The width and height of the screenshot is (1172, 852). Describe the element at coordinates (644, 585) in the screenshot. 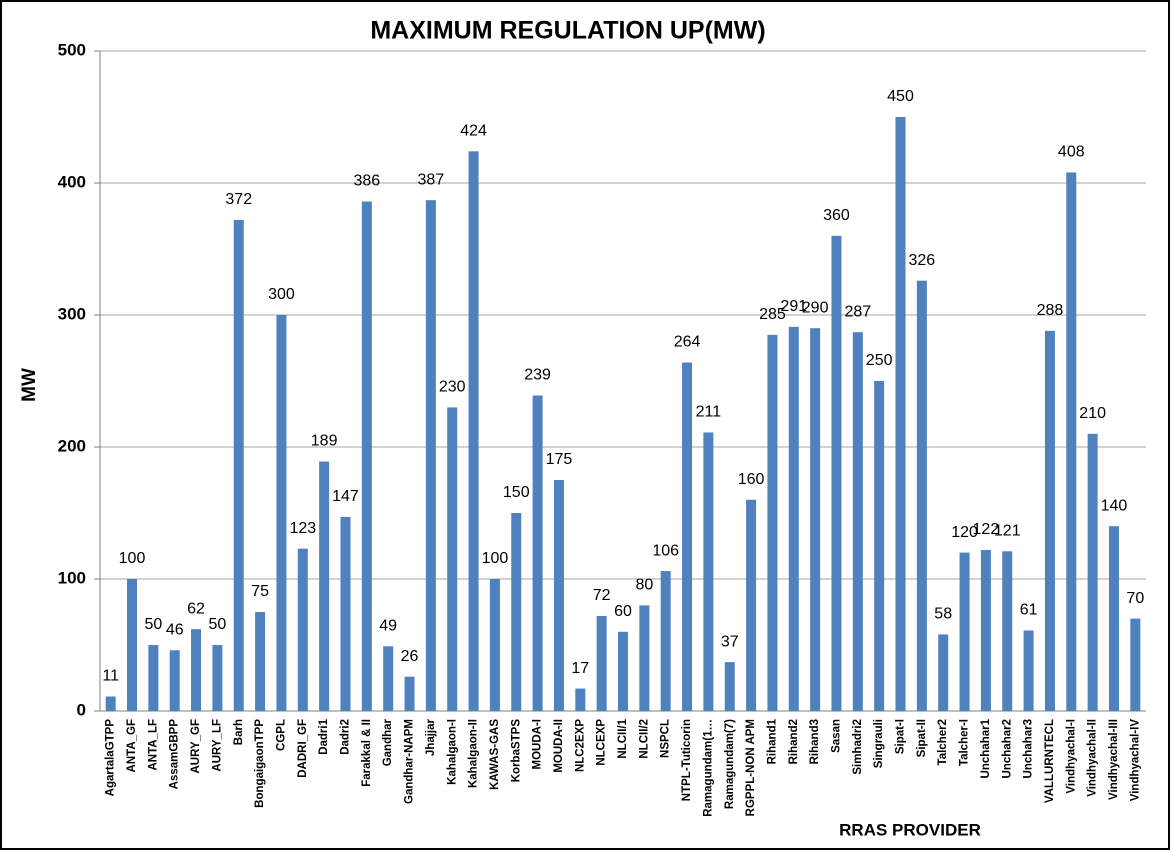

I see `value-label: 80` at that location.